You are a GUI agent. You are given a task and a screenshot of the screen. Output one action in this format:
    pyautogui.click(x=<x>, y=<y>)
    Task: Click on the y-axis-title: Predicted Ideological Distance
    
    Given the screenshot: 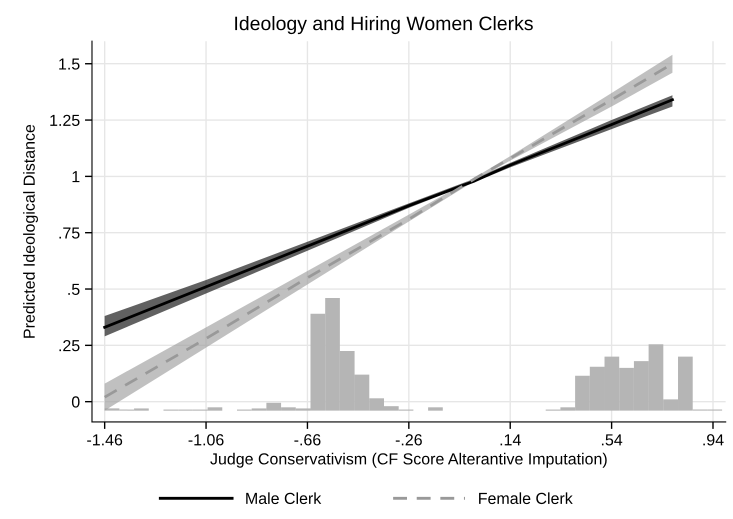 What is the action you would take?
    pyautogui.click(x=30, y=231)
    